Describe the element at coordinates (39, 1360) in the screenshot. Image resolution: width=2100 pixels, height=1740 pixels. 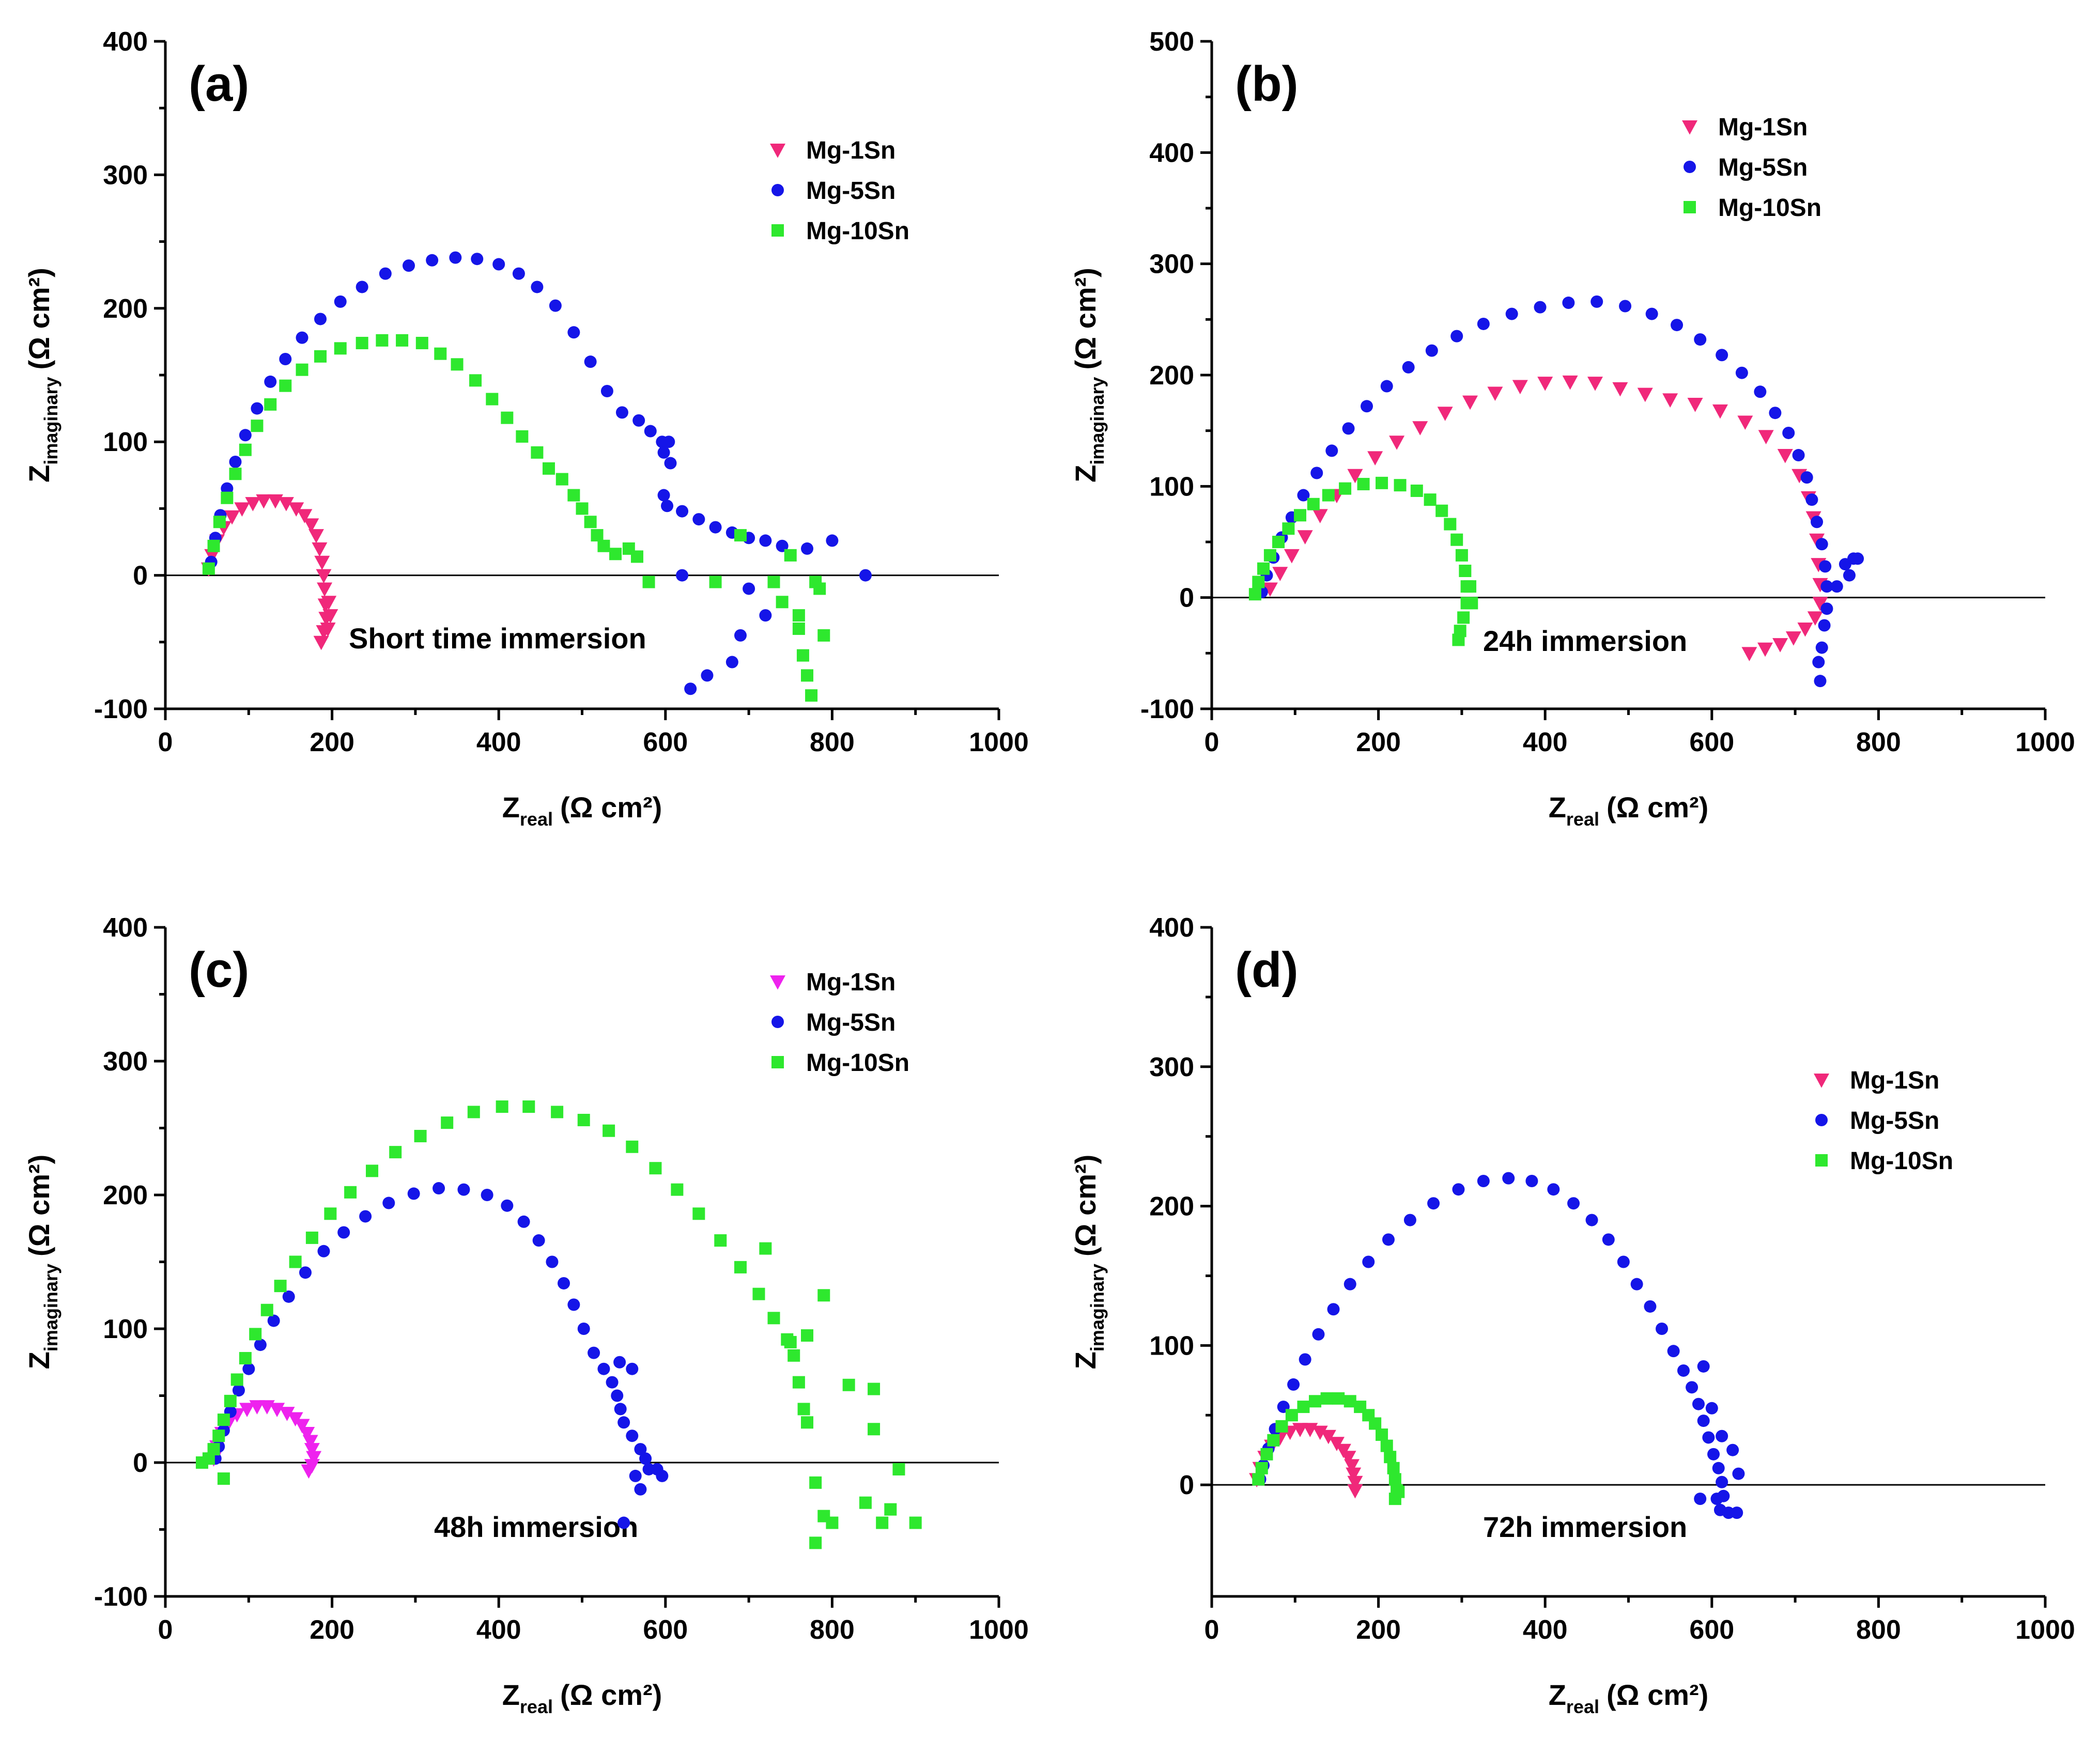
I see `y-axis-symbol: Z` at that location.